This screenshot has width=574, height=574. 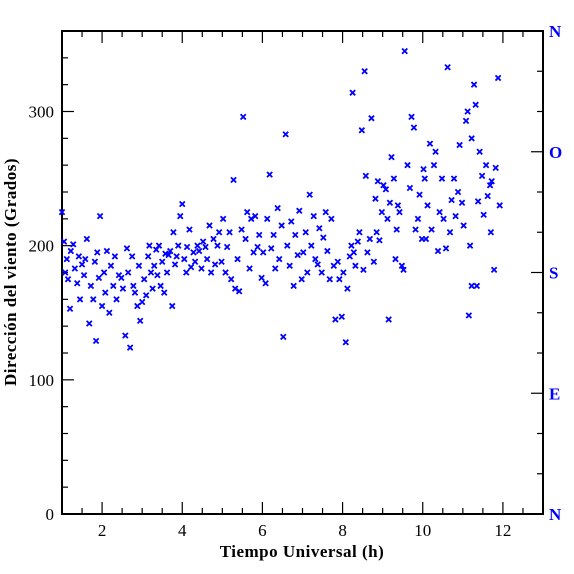 What do you see at coordinates (555, 31) in the screenshot?
I see `compass-label: N` at bounding box center [555, 31].